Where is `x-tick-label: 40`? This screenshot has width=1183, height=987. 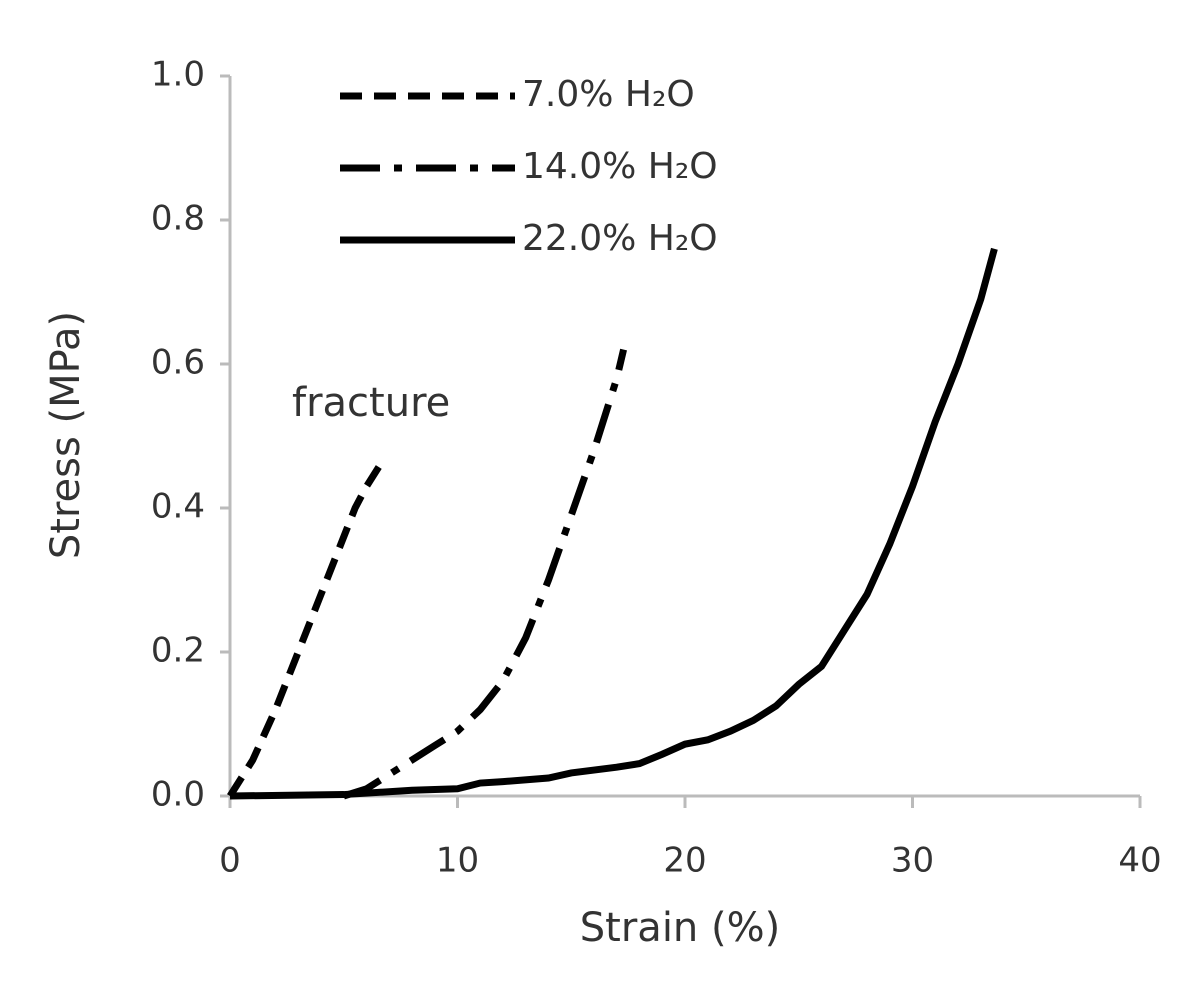 x-tick-label: 40 is located at coordinates (1139, 861).